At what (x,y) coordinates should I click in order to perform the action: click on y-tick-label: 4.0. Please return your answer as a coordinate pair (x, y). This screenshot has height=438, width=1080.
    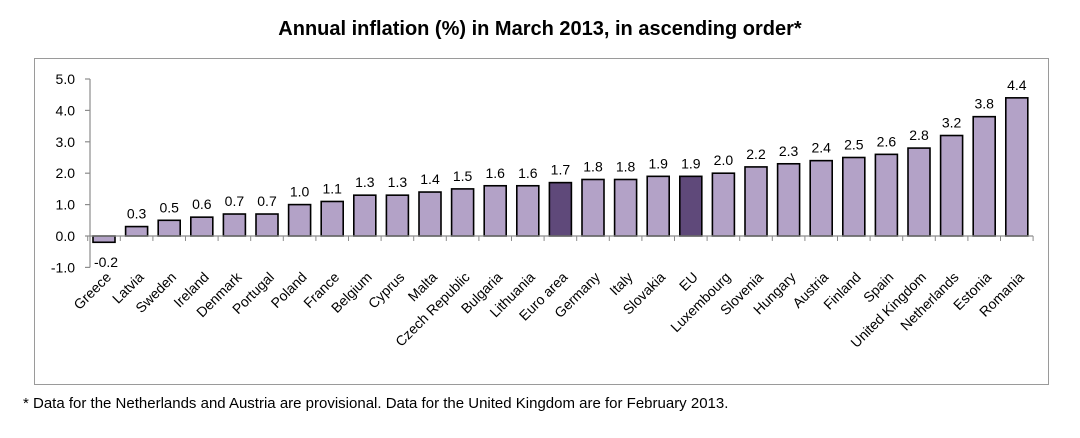
    Looking at the image, I should click on (66, 110).